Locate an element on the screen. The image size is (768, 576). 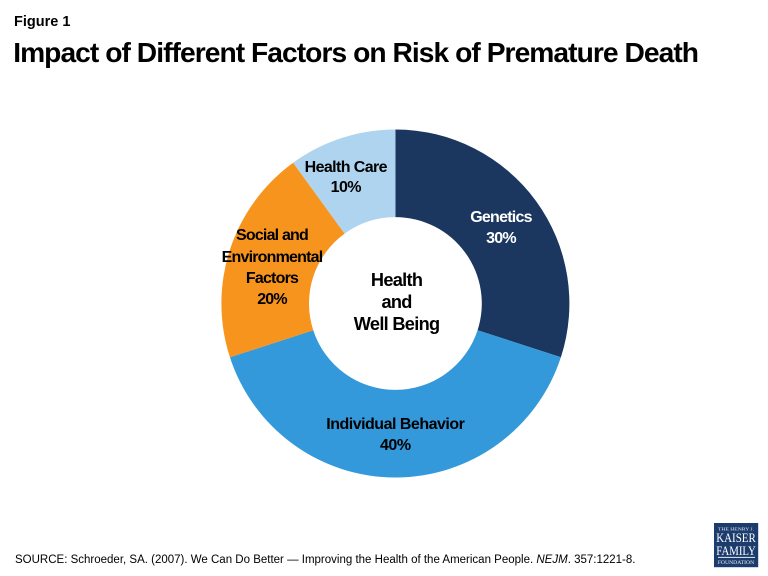
svg-text: KAISER is located at coordinates (736, 538).